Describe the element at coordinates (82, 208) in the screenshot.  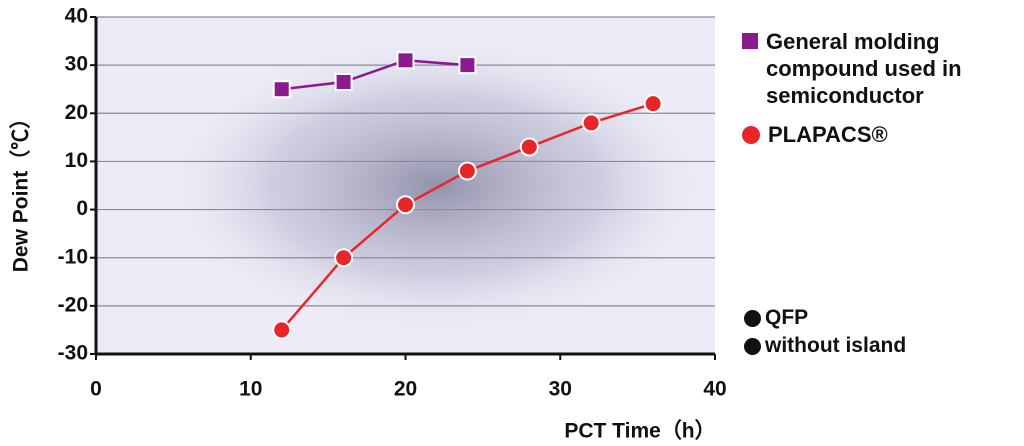
I see `y-tick-label: 0` at that location.